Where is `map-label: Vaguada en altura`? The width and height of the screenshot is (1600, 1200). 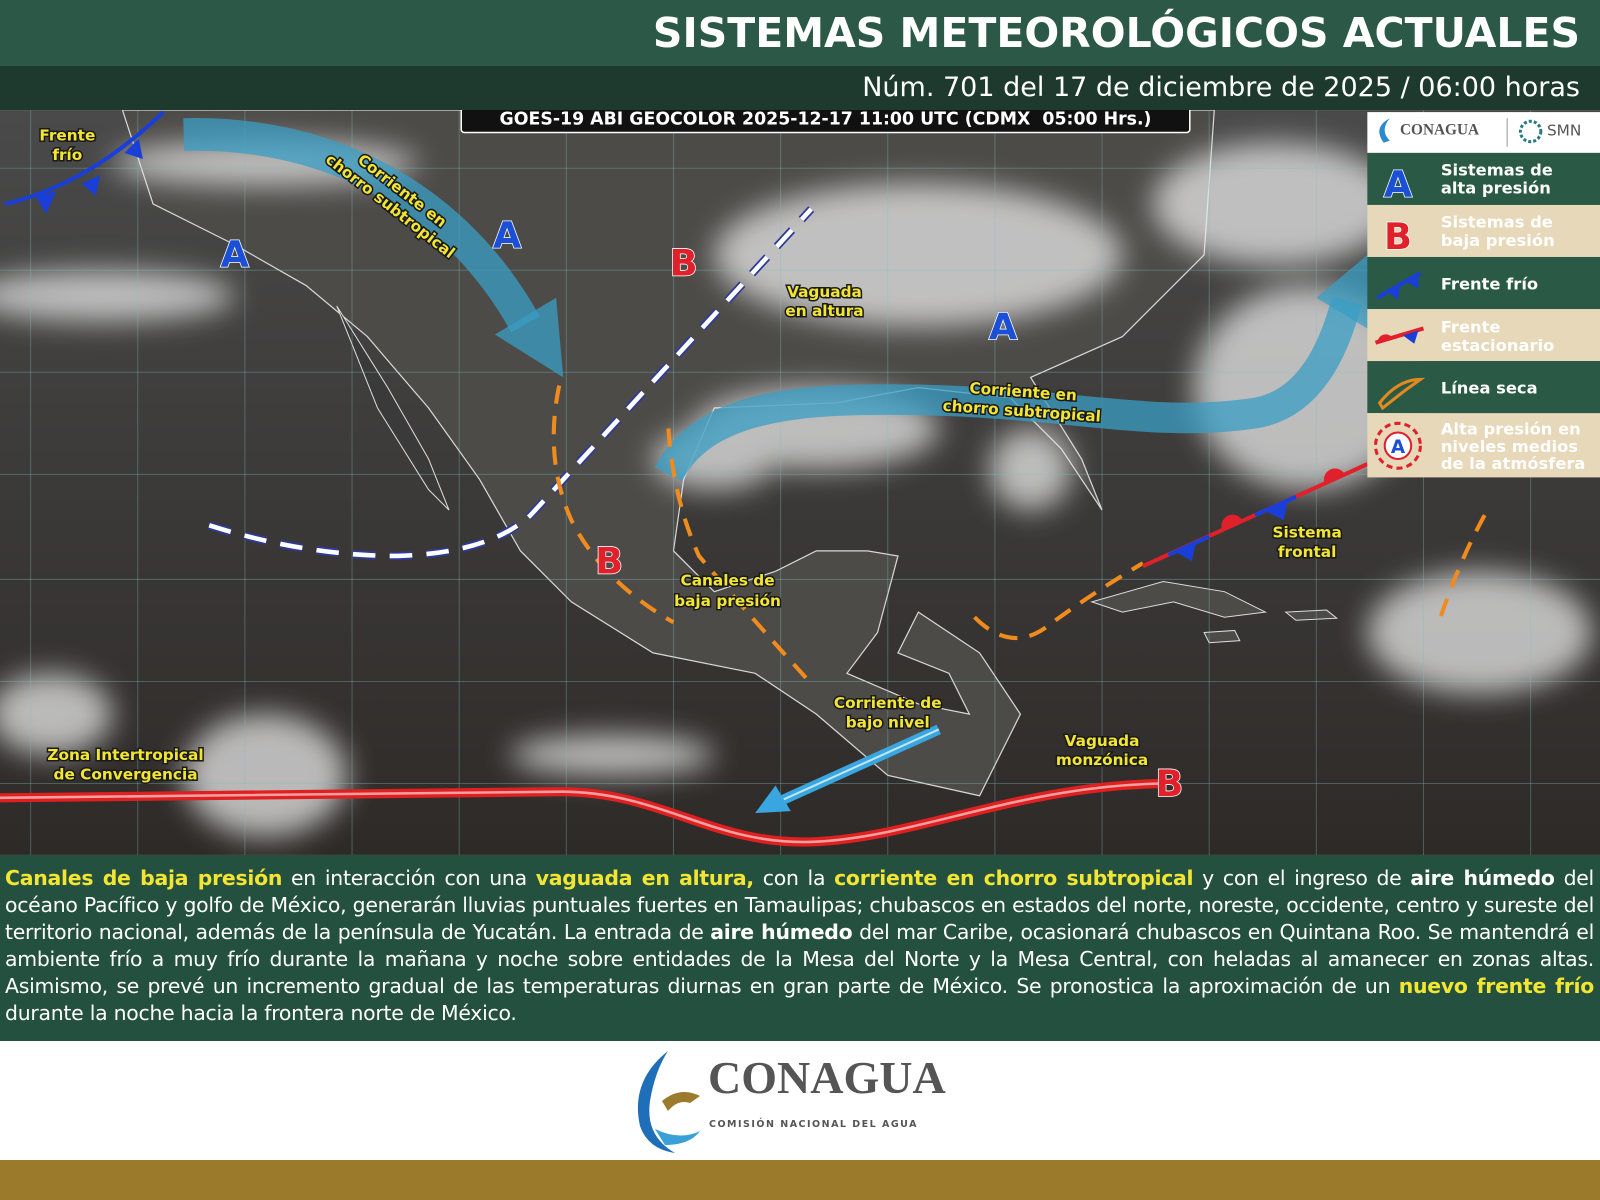
map-label: Vaguada en altura is located at coordinates (824, 301).